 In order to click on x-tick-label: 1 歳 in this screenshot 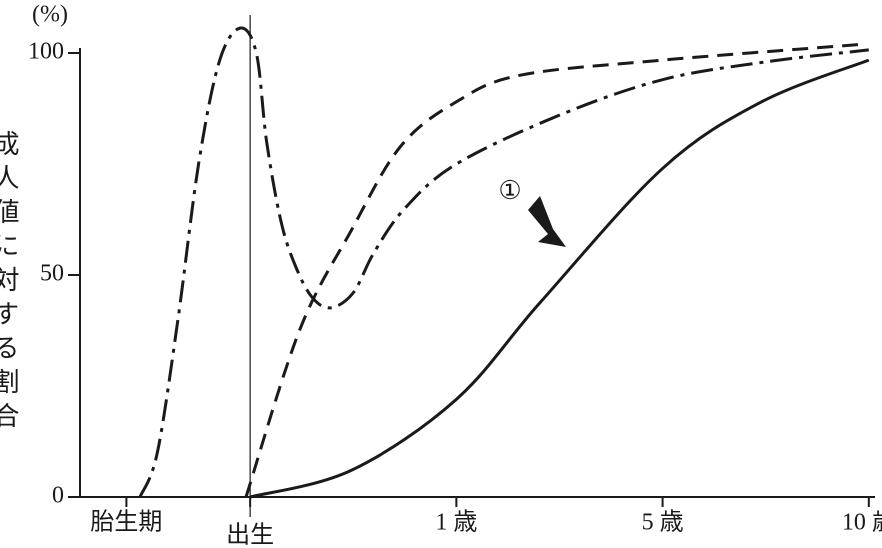, I will do `click(456, 522)`.